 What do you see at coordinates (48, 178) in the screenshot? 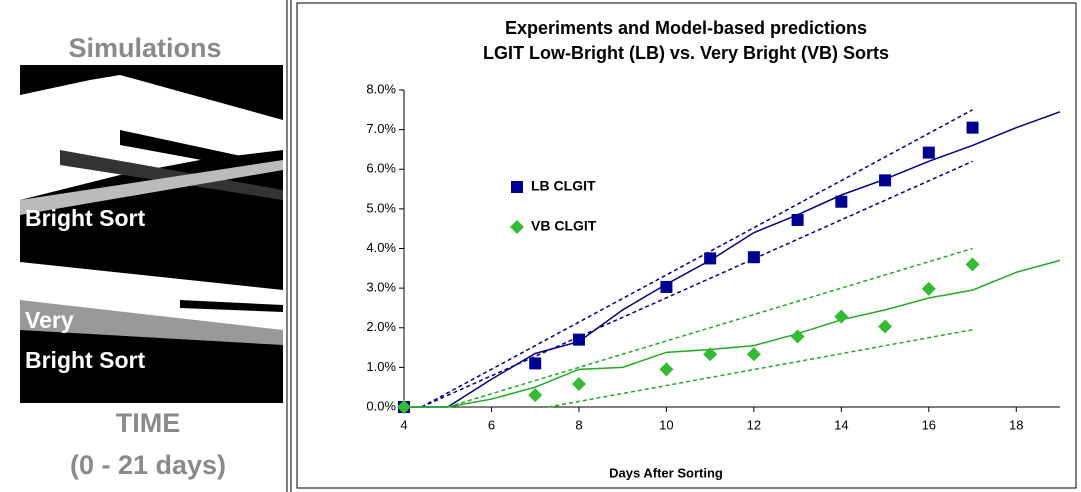
I see `image-label: Low` at bounding box center [48, 178].